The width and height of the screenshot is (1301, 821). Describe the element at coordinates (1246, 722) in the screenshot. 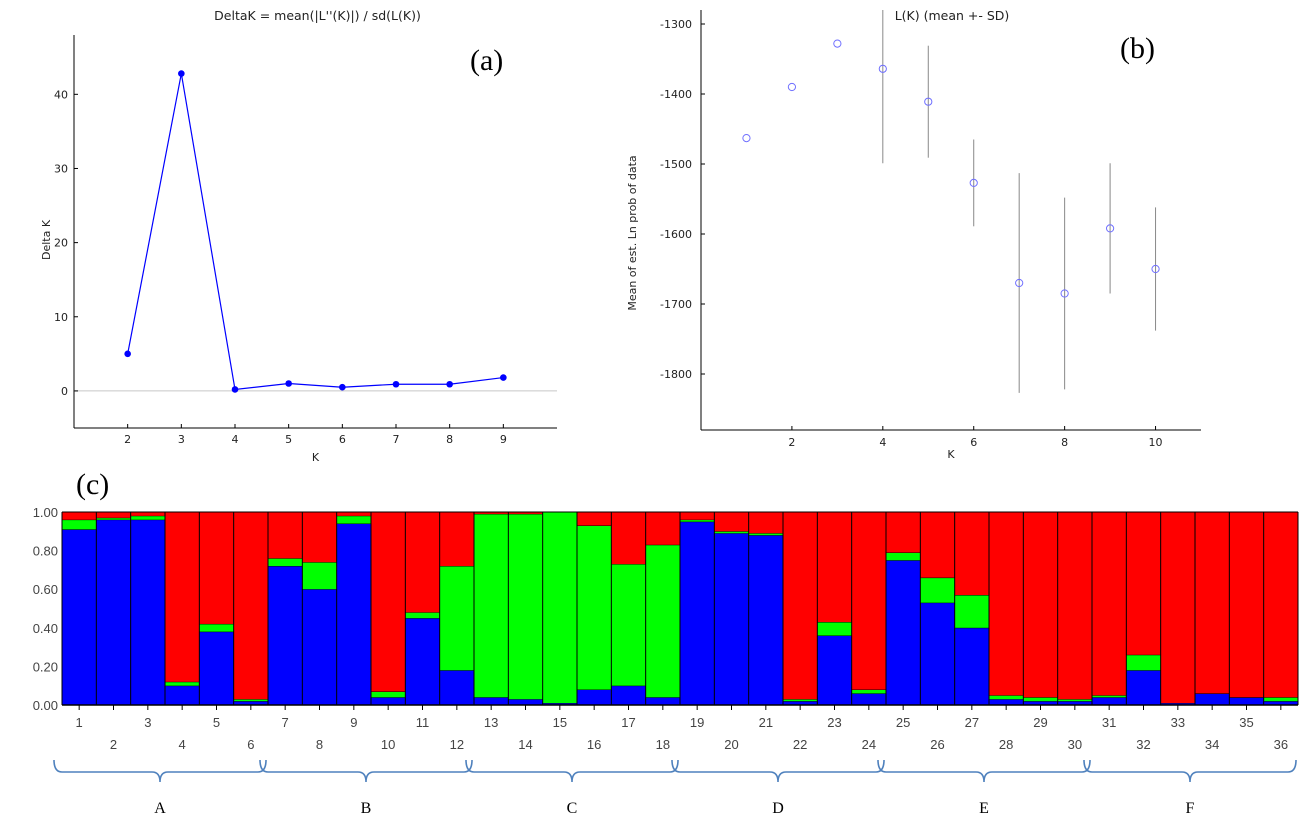

I see `panel-c-x-tick-label: 35` at that location.